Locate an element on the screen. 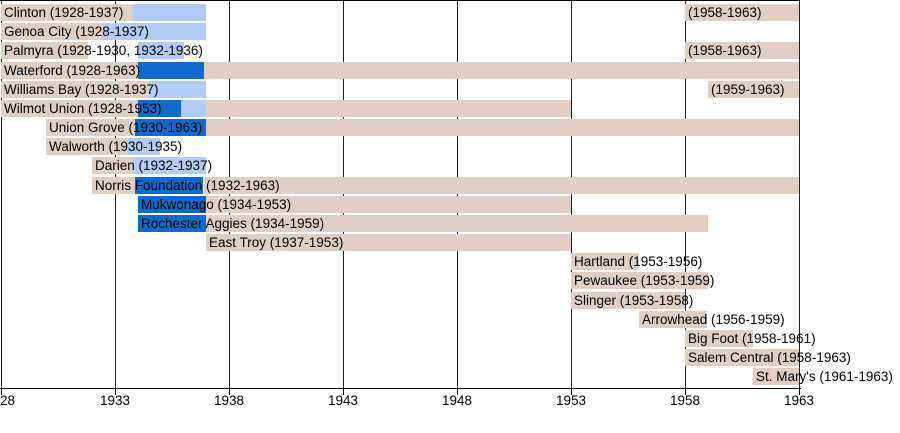 The height and width of the screenshot is (433, 900). timeline-row-label-waterford: Waterford (1928-1963) is located at coordinates (72, 70).